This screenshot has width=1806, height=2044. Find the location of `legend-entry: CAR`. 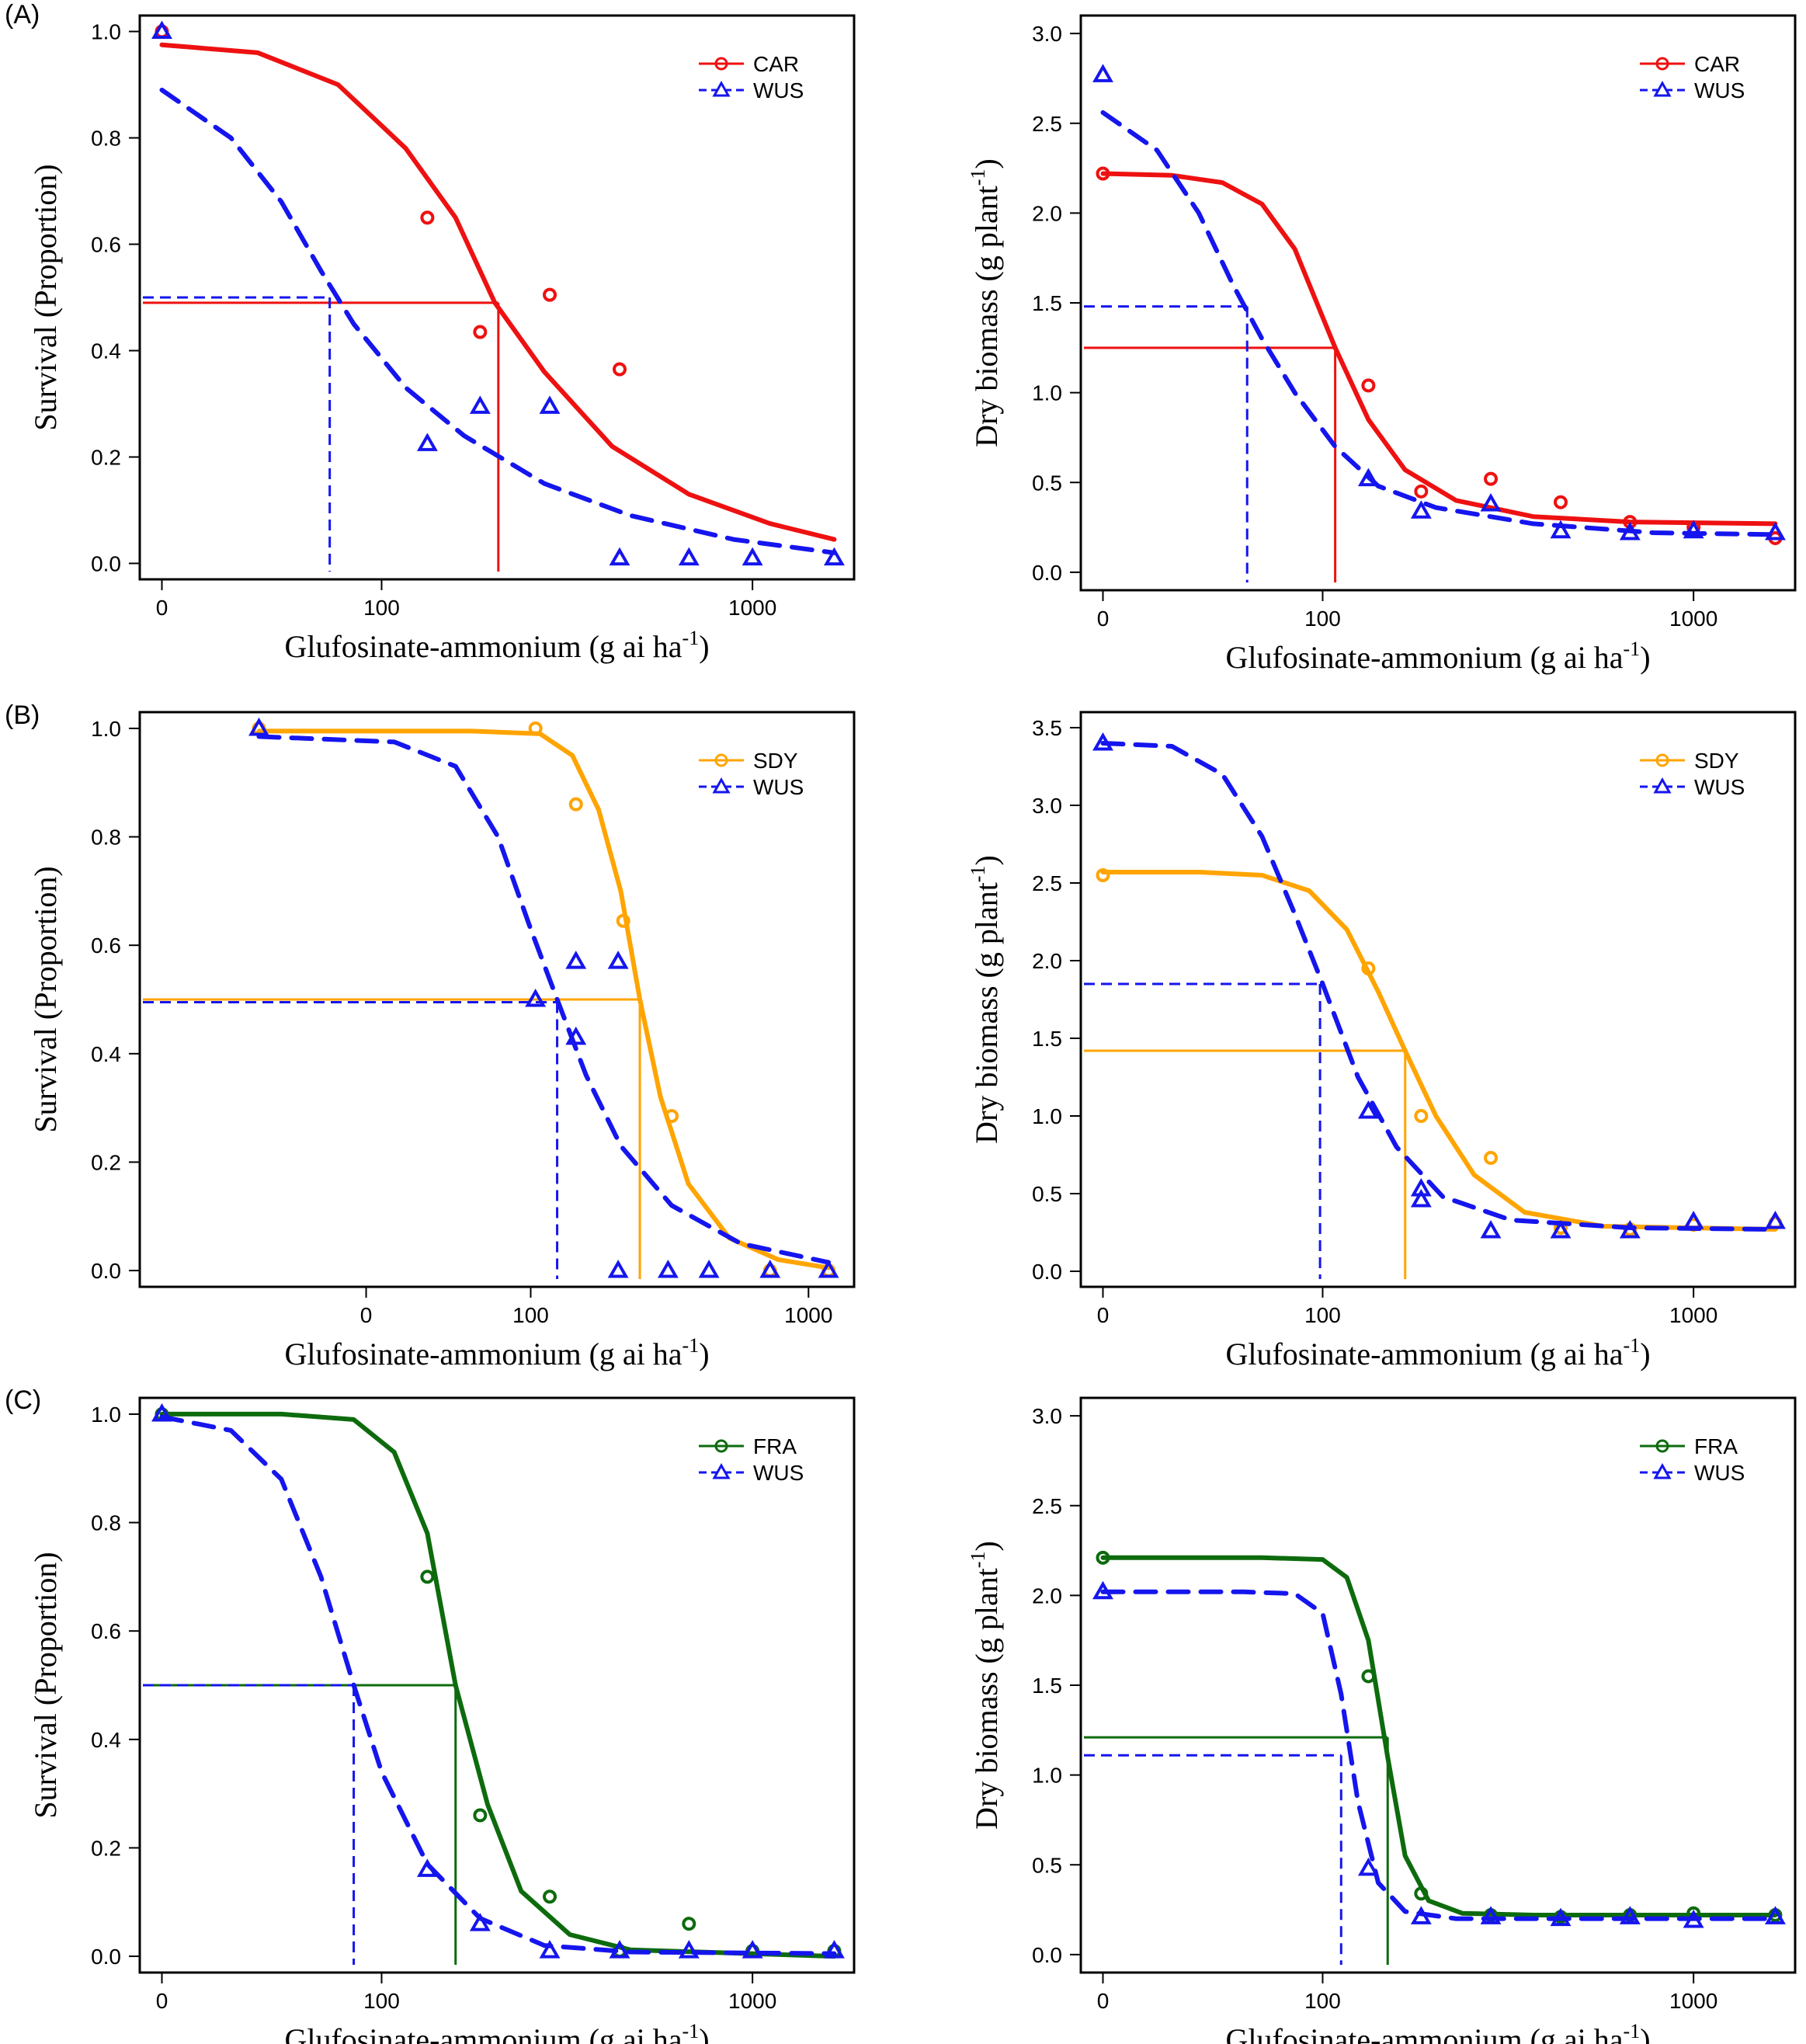

legend-entry: CAR is located at coordinates (749, 64).